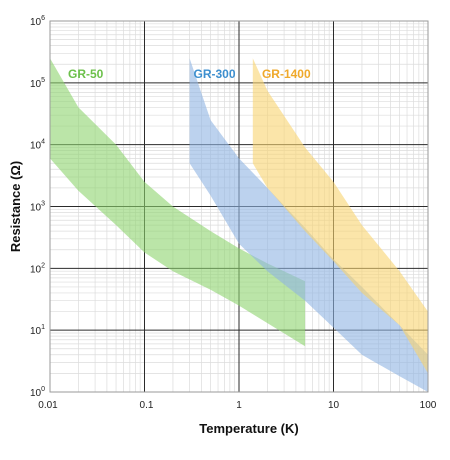  Describe the element at coordinates (43, 18) in the screenshot. I see `y-tick-exponent: 6` at that location.